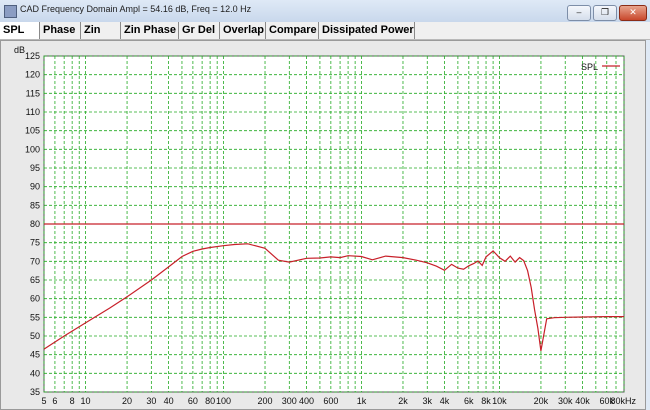 The height and width of the screenshot is (410, 650). I want to click on y-tick-label: 95, so click(35, 168).